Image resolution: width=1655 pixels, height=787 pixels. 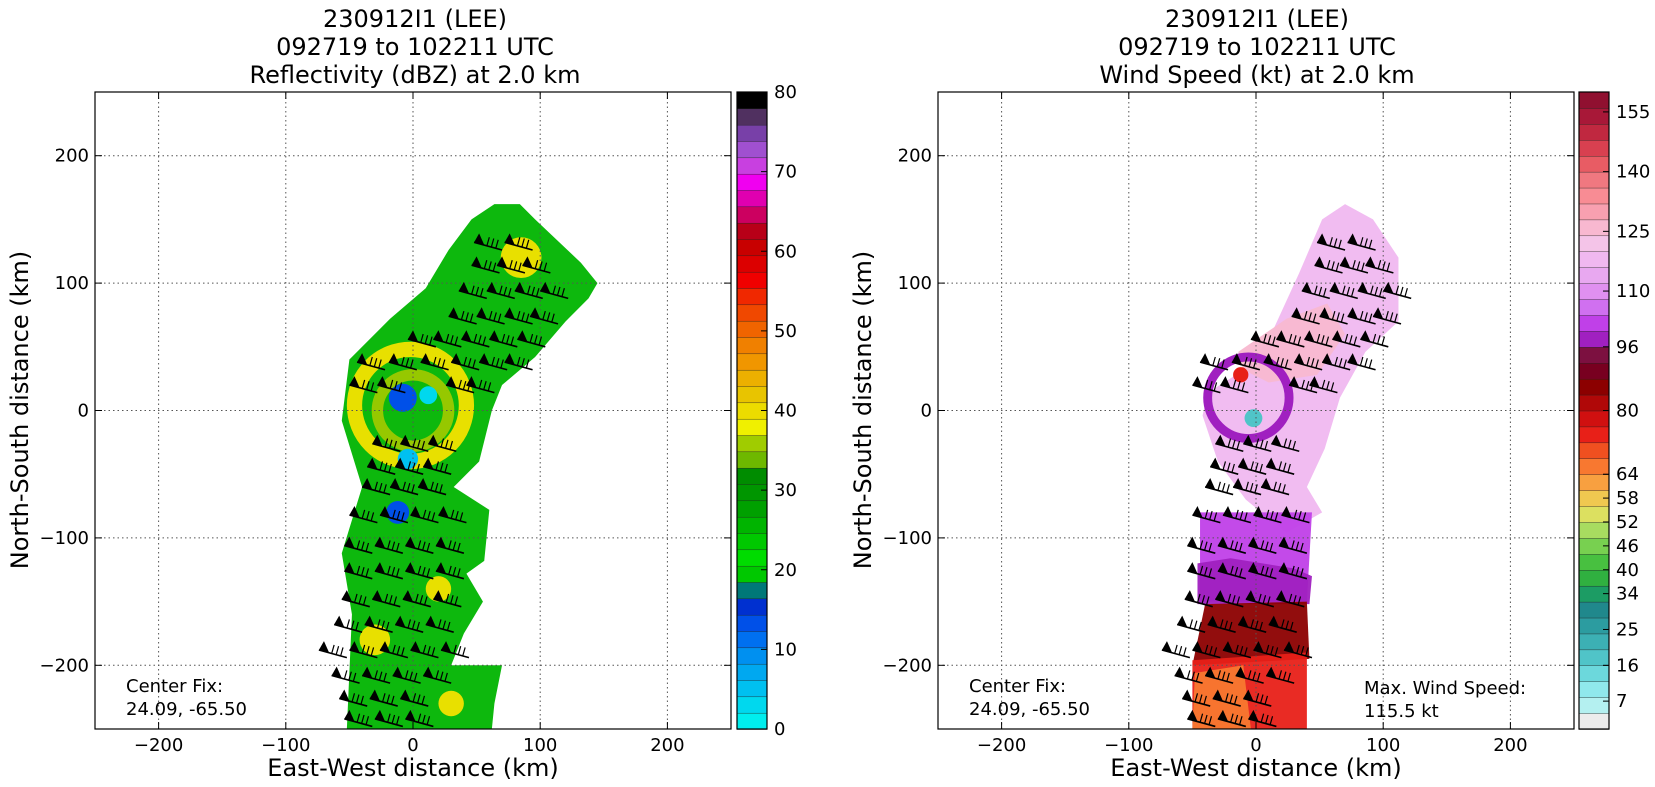 What do you see at coordinates (412, 745) in the screenshot?
I see `x-tick-label: 0` at bounding box center [412, 745].